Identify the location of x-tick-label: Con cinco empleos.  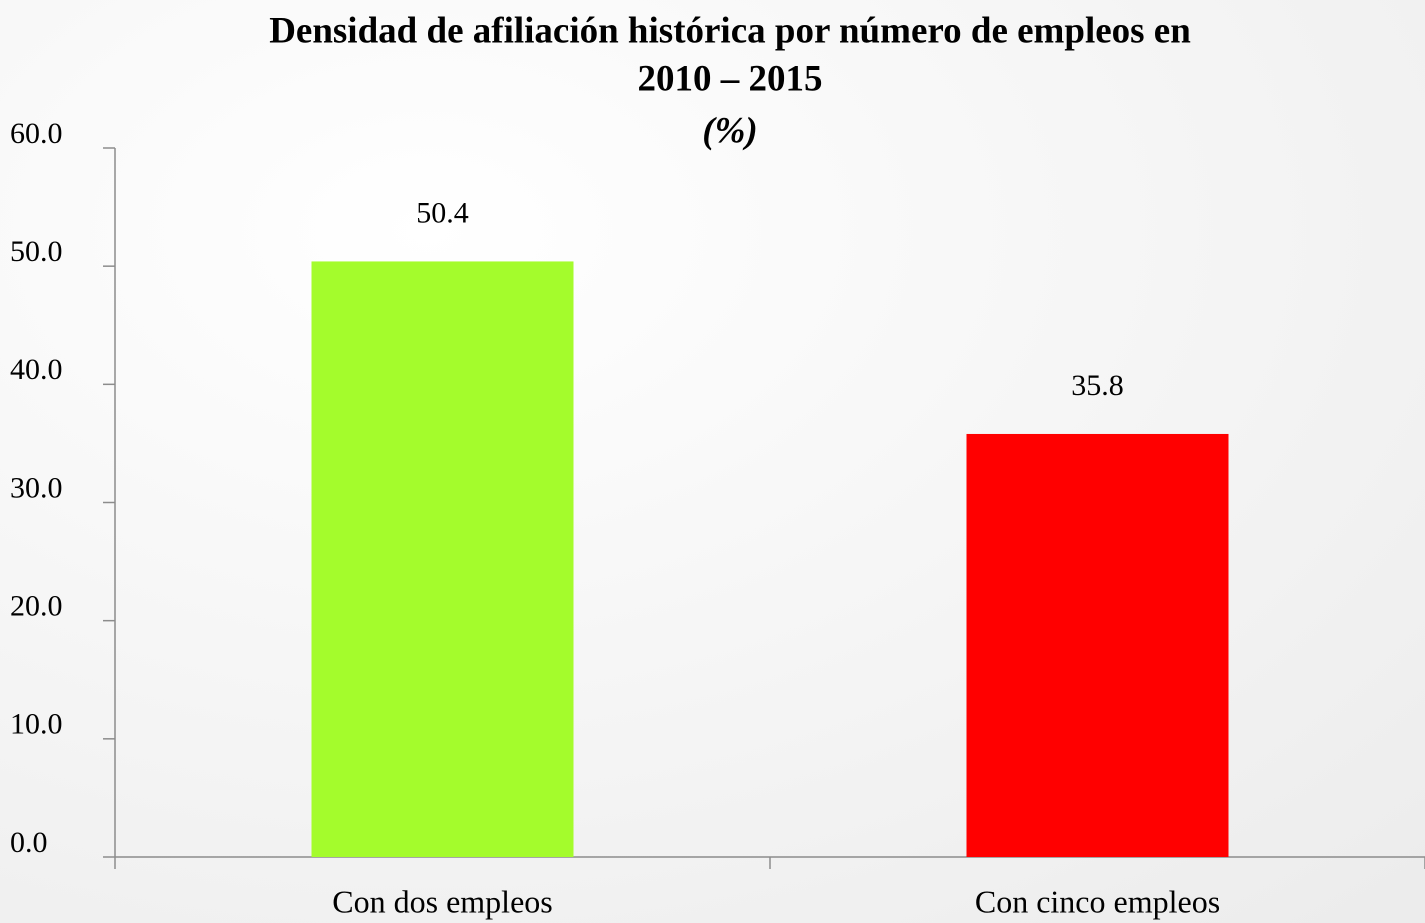
(1097, 901).